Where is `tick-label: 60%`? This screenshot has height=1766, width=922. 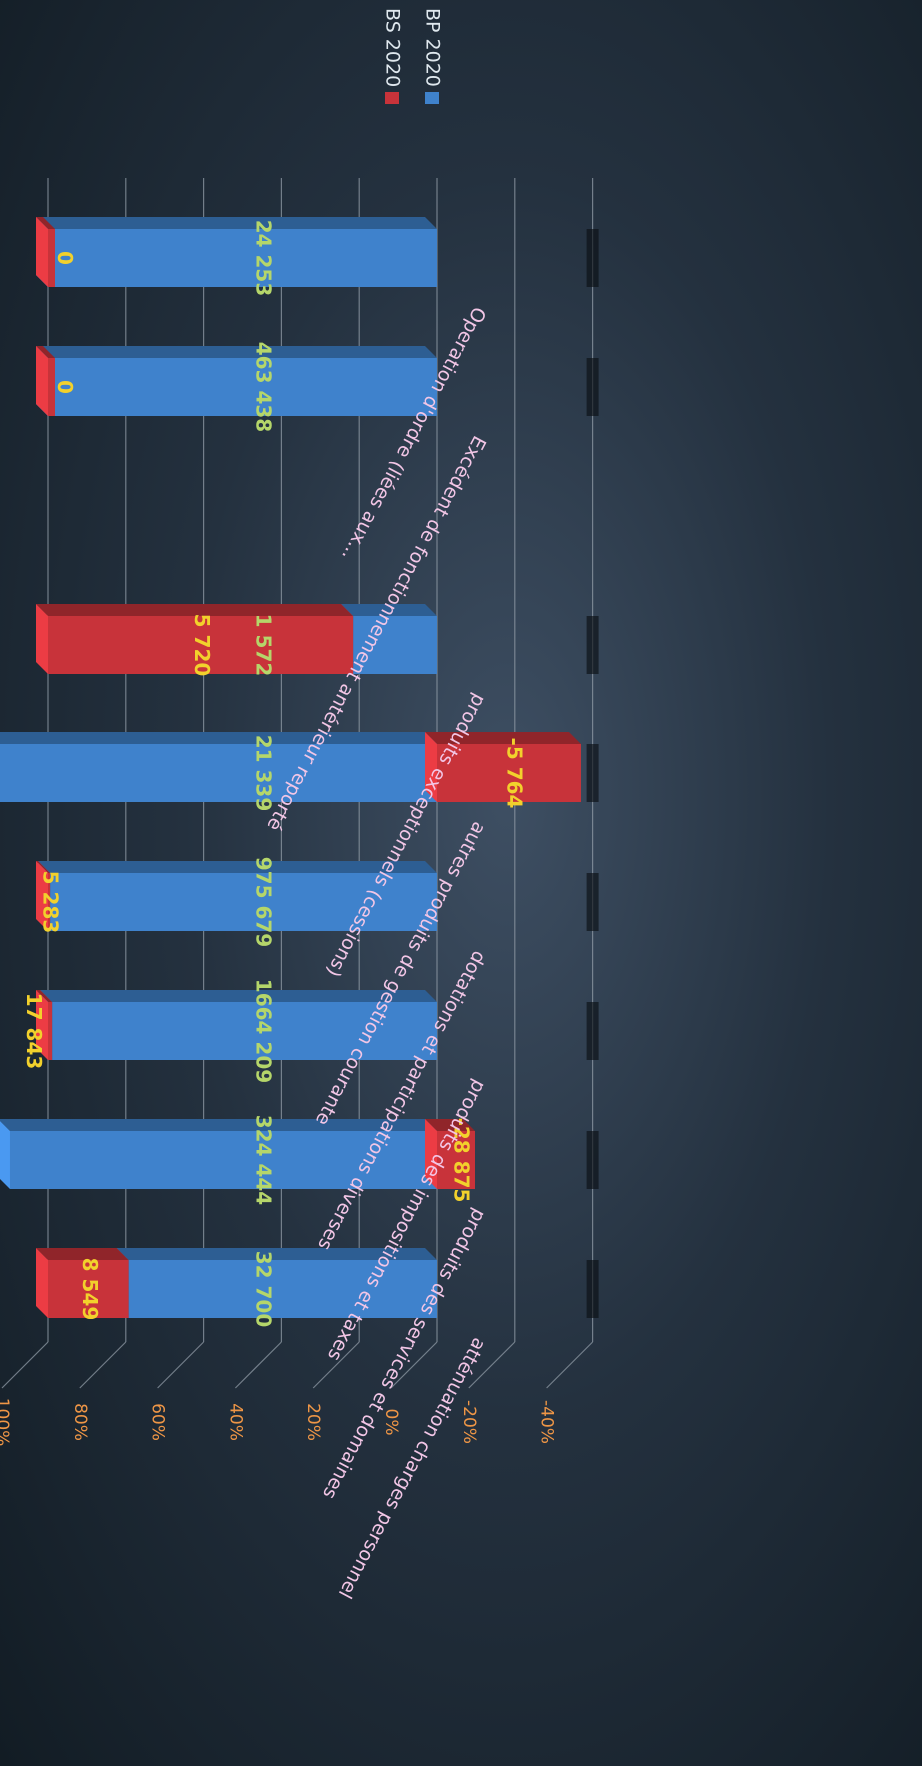 tick-label: 60% is located at coordinates (158, 1422).